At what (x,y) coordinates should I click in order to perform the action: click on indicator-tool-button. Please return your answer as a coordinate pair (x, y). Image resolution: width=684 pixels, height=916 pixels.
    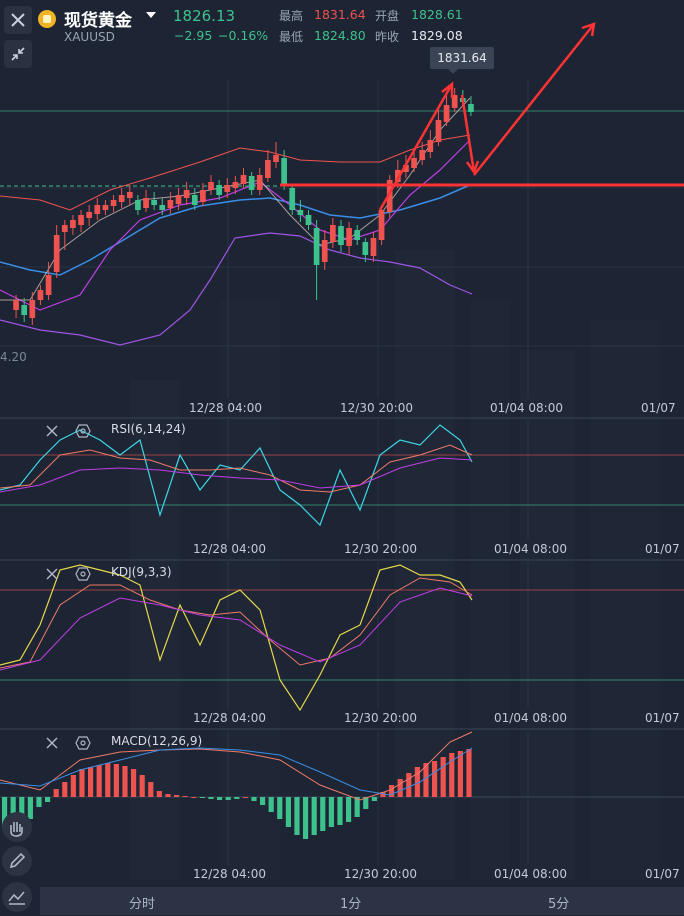
    Looking at the image, I should click on (17, 897).